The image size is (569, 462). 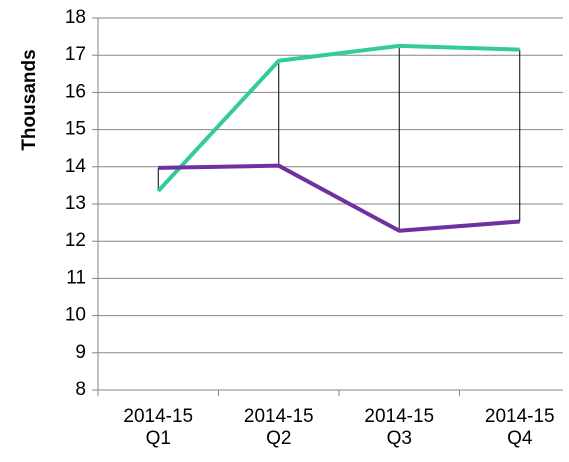 I want to click on y-axis-label: Thousands, so click(x=29, y=99).